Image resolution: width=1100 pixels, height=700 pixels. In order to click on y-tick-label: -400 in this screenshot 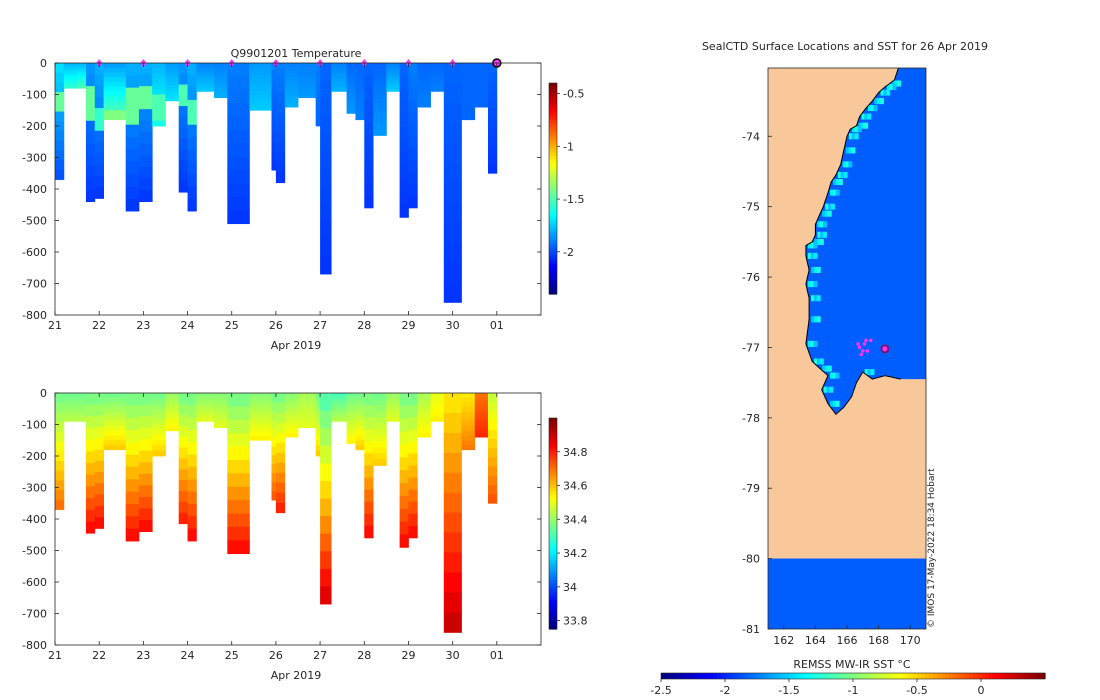, I will do `click(34, 189)`.